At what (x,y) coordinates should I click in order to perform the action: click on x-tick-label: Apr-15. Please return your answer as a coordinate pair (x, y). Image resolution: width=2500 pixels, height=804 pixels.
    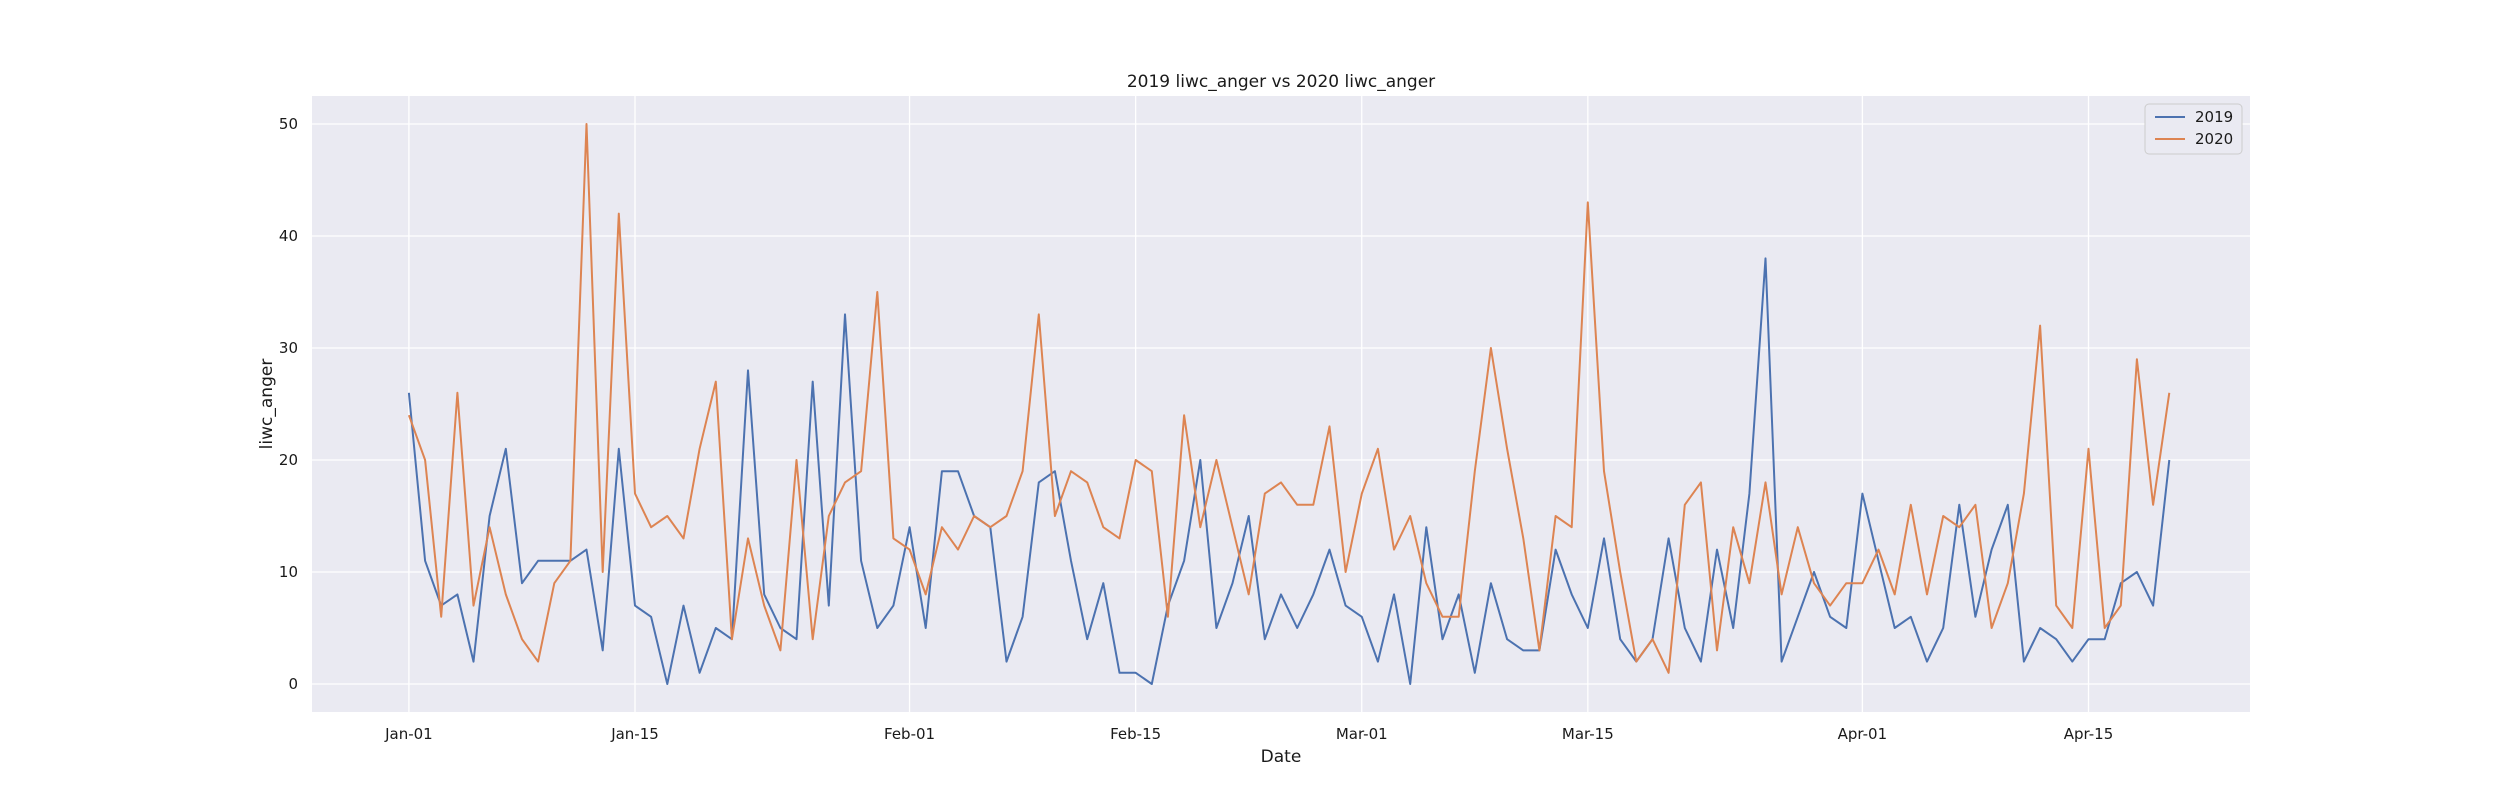
    Looking at the image, I should click on (2089, 734).